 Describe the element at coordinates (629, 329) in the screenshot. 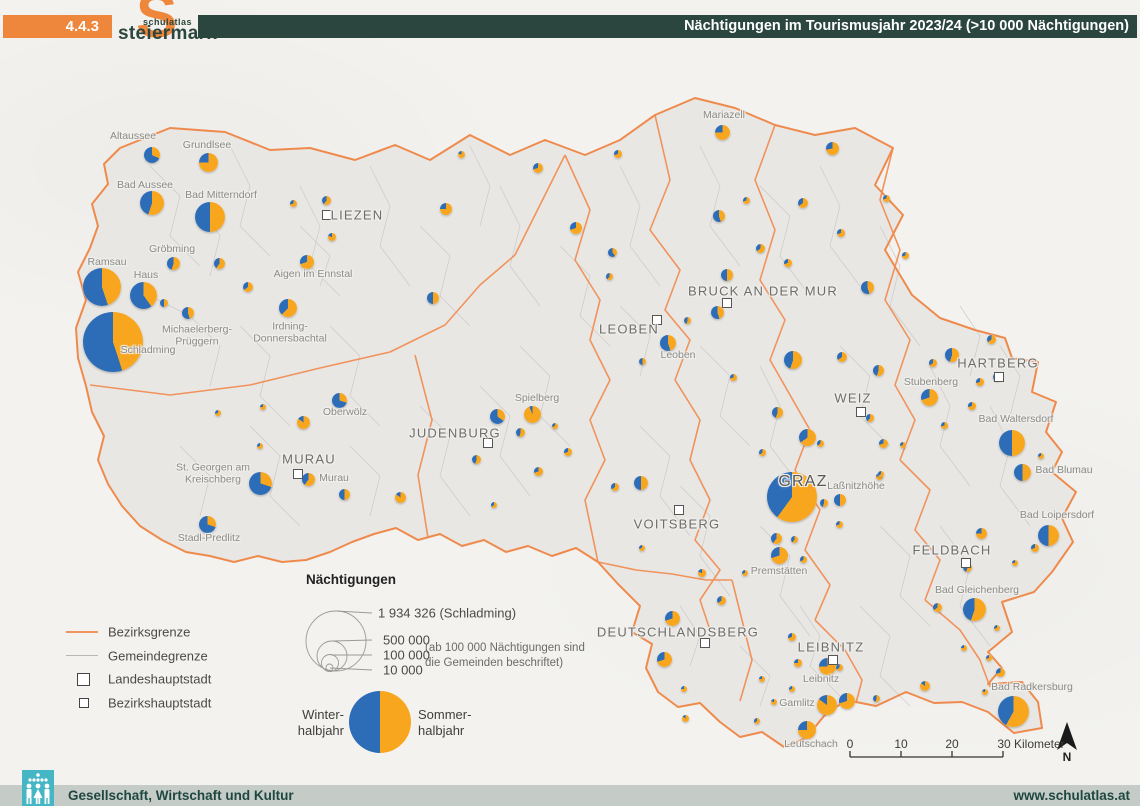

I see `city-label-leoben: LEOBEN` at that location.